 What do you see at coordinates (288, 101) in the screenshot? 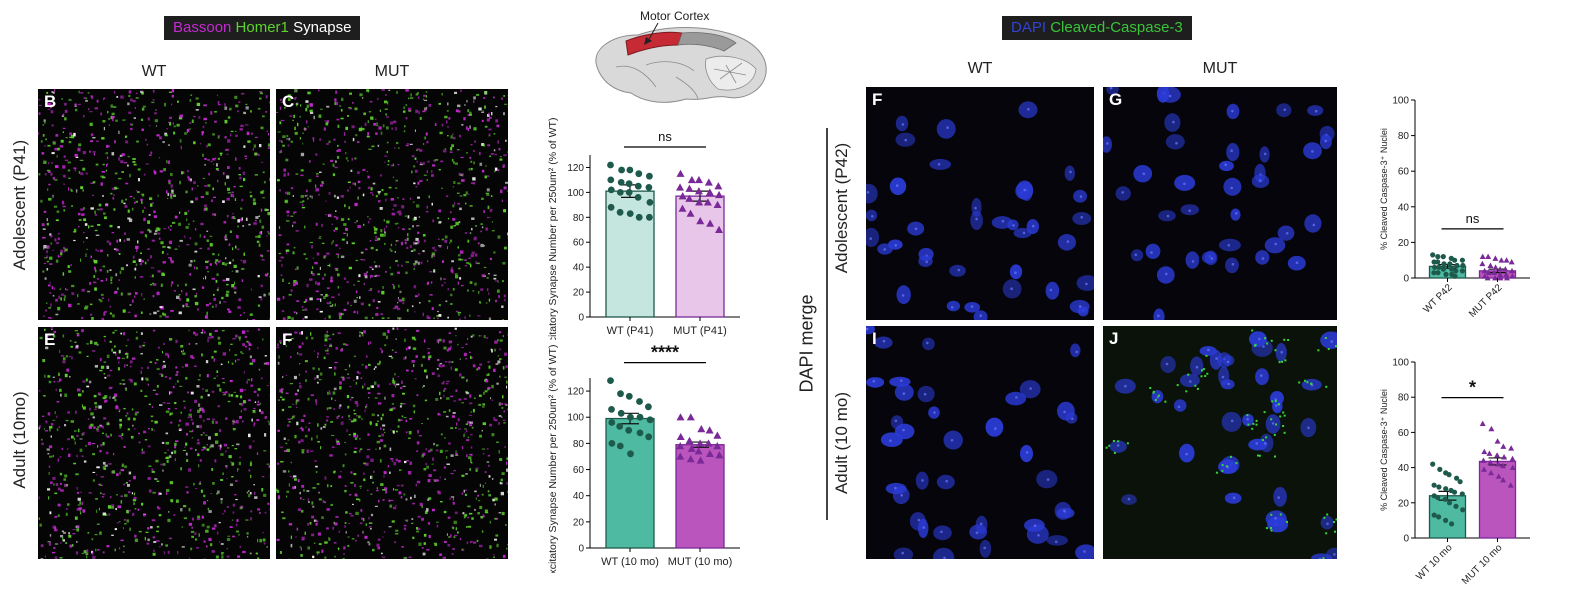
I see `panel-label-c: C` at bounding box center [288, 101].